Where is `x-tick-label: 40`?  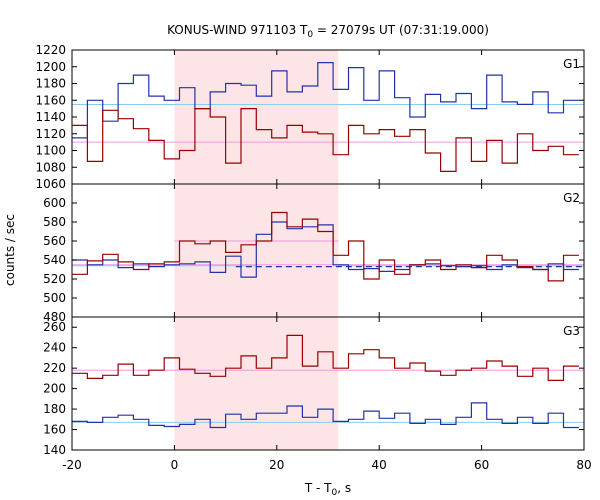 x-tick-label: 40 is located at coordinates (379, 465).